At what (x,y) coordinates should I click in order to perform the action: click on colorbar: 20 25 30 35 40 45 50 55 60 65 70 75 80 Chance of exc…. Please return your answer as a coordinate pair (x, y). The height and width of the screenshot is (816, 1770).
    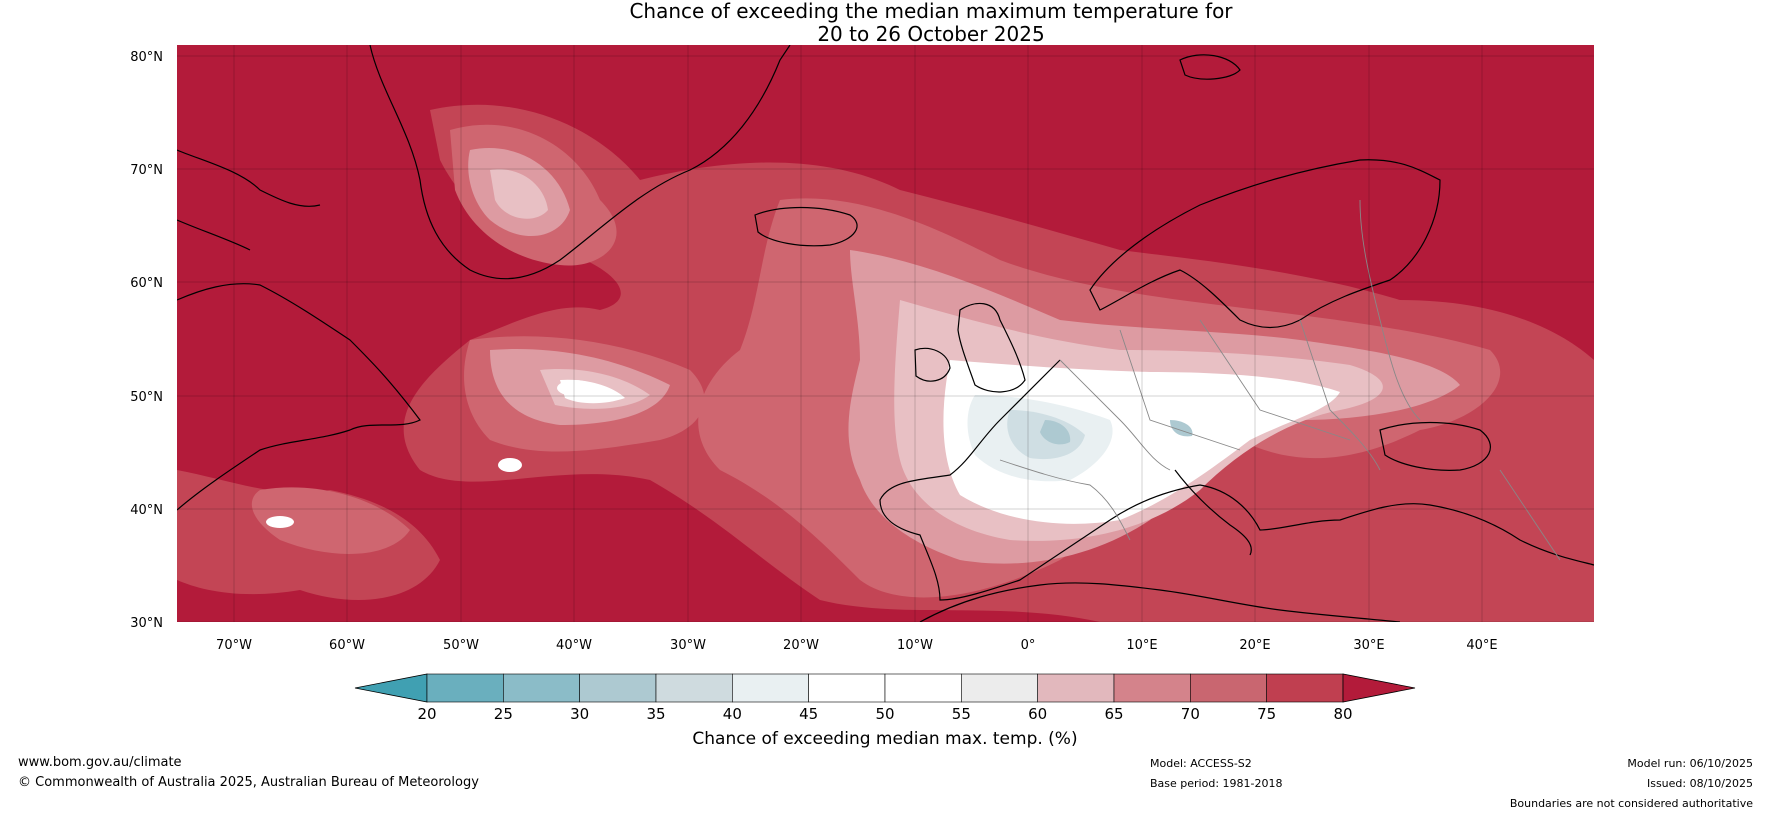
    Looking at the image, I should click on (885, 711).